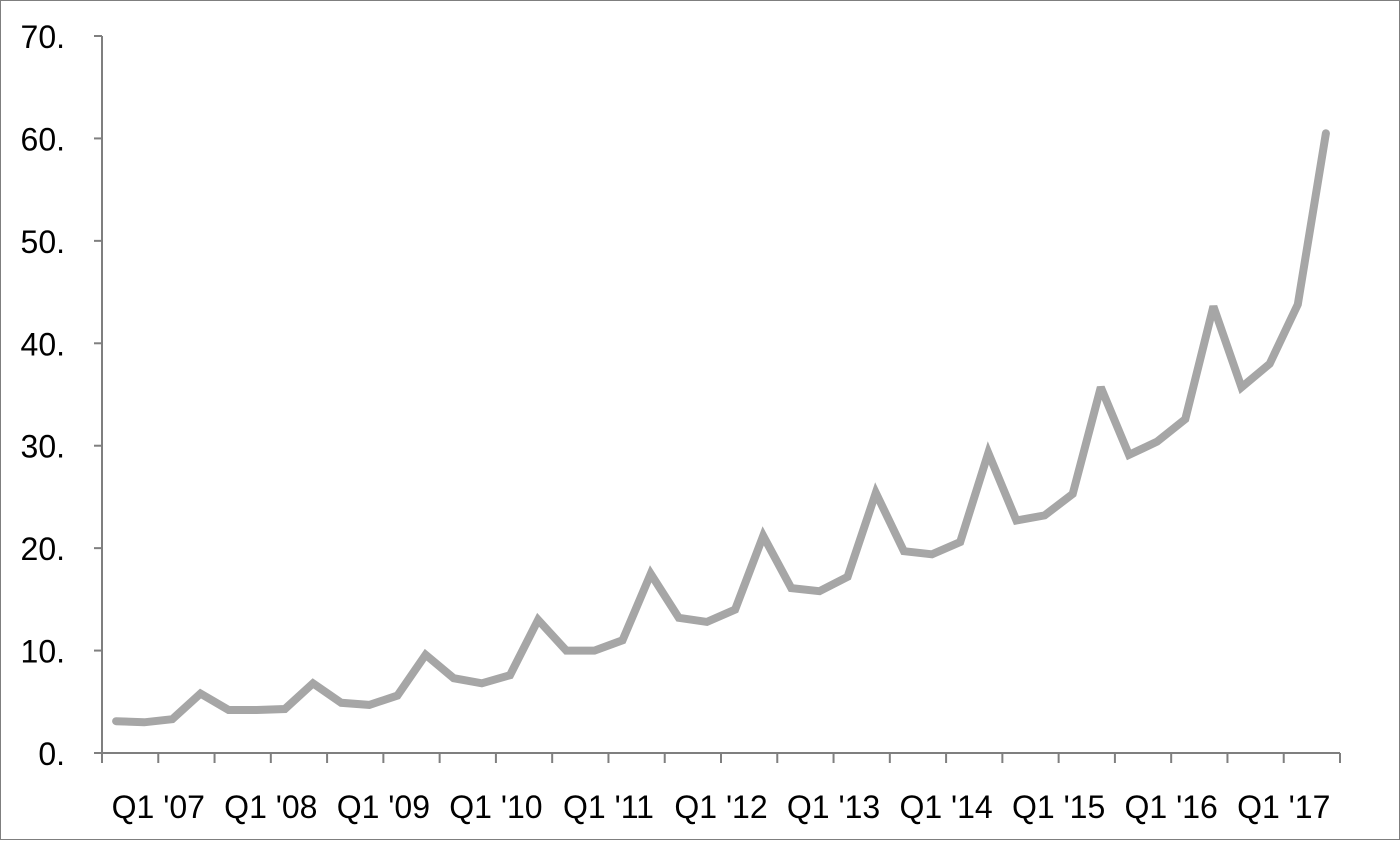  What do you see at coordinates (945, 807) in the screenshot?
I see `x-tick-label: Q1 '14` at bounding box center [945, 807].